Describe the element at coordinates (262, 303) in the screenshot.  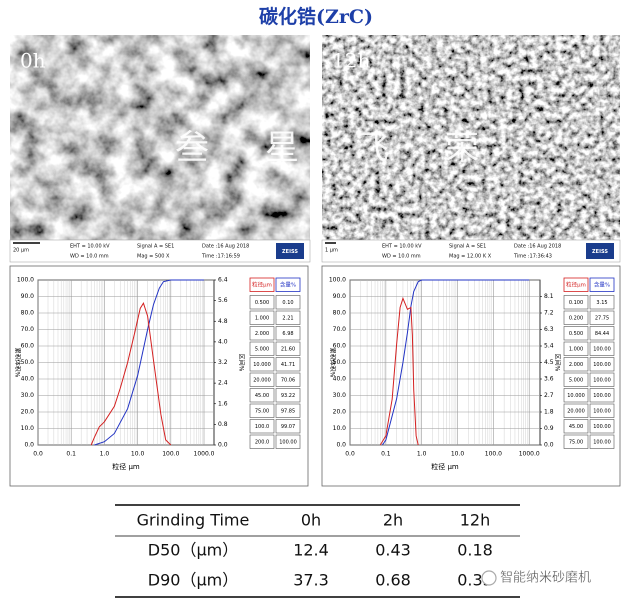
I see `table-cell-text: 0.500` at that location.